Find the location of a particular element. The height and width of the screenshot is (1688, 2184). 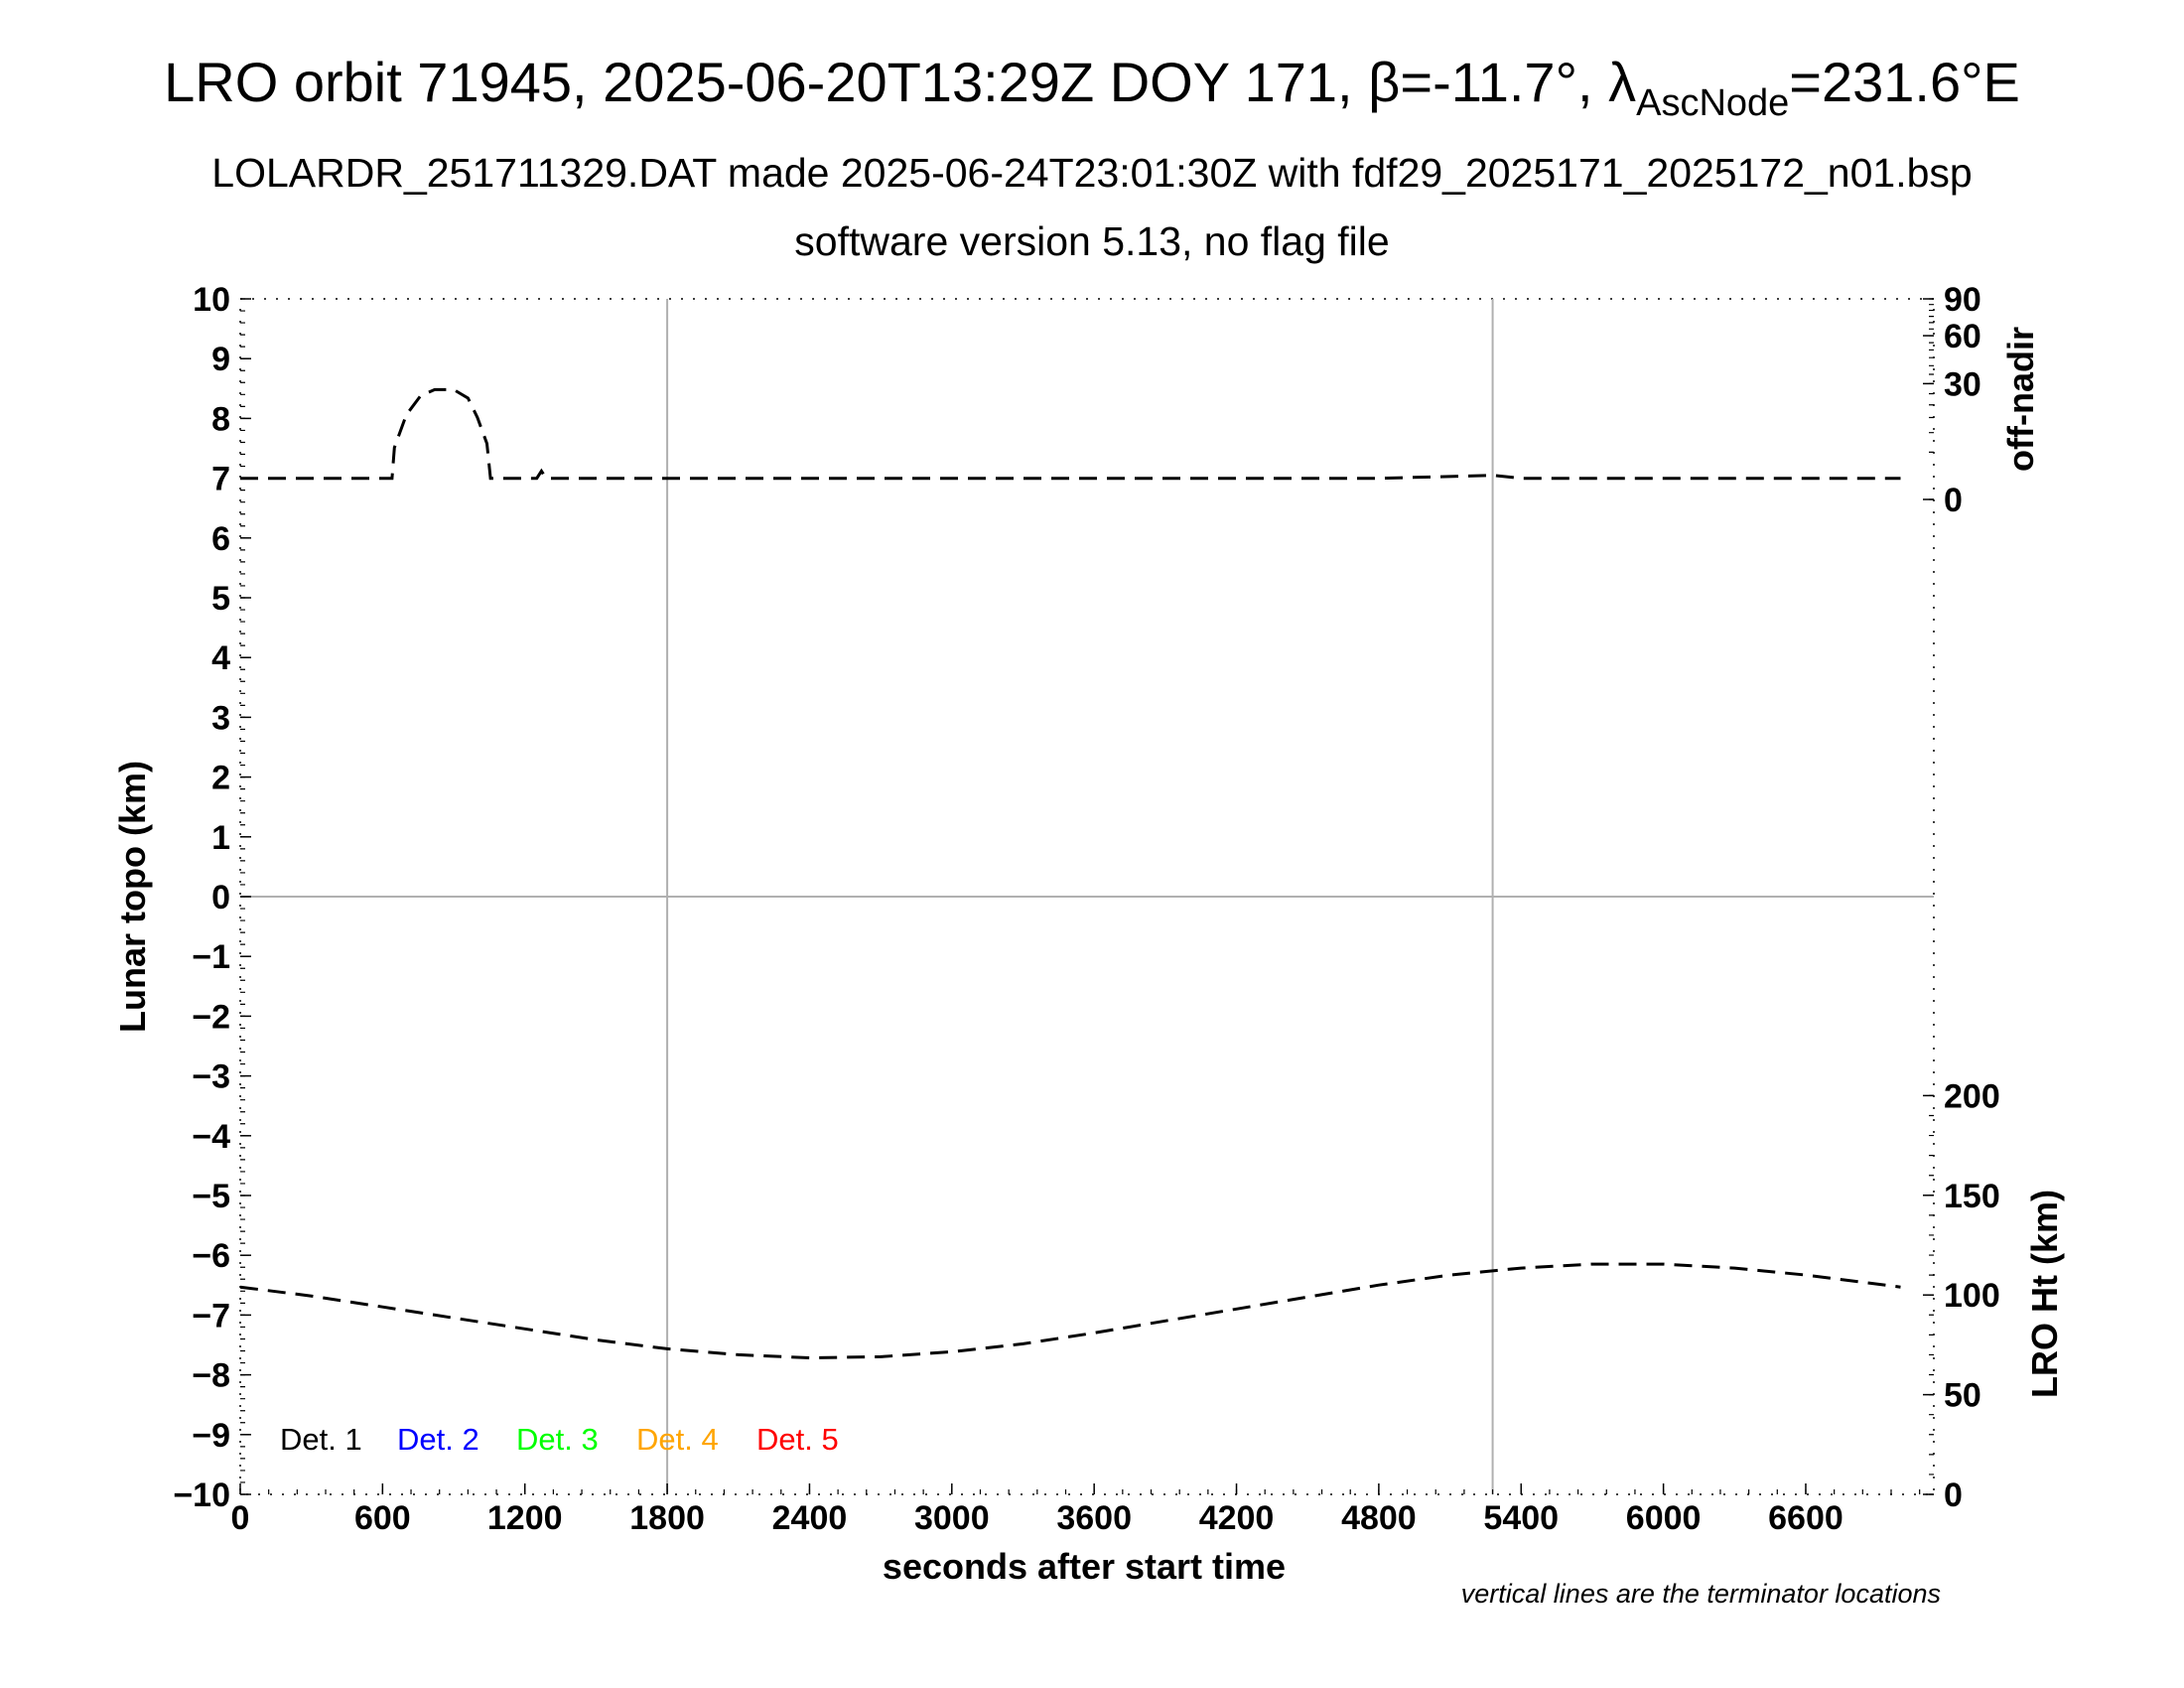

y-tick-label: 0 is located at coordinates (220, 897).